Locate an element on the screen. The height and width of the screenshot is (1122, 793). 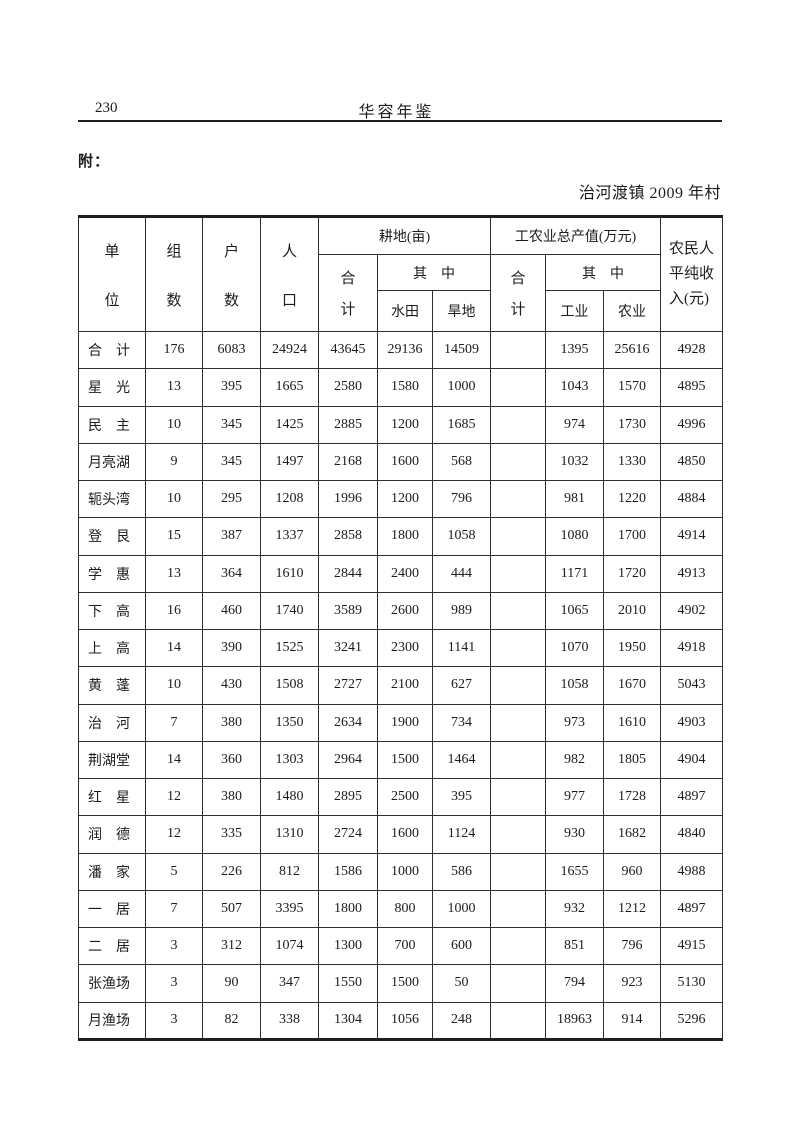
paddy-field-cell: 2500 is located at coordinates (405, 797).